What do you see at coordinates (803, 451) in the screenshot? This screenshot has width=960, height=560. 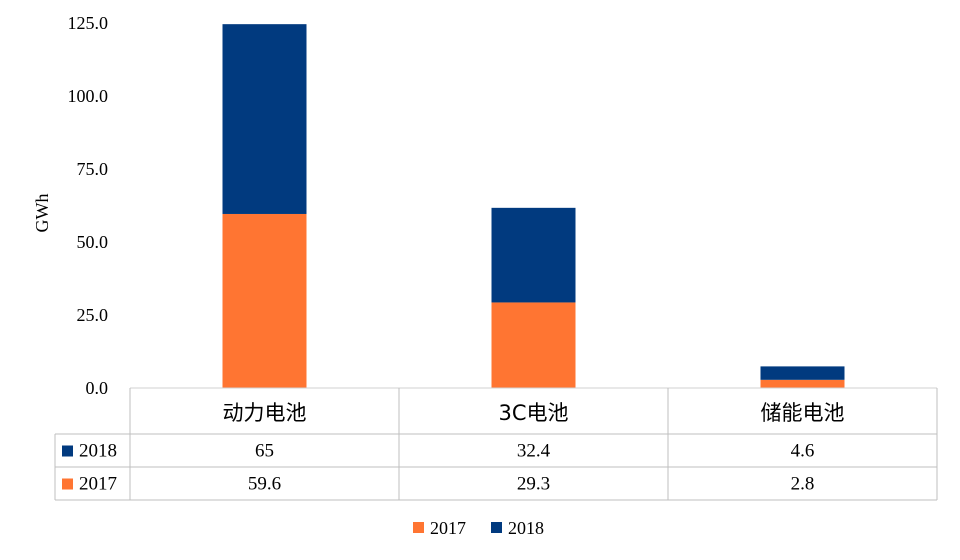 I see `table-cell: 4.6` at bounding box center [803, 451].